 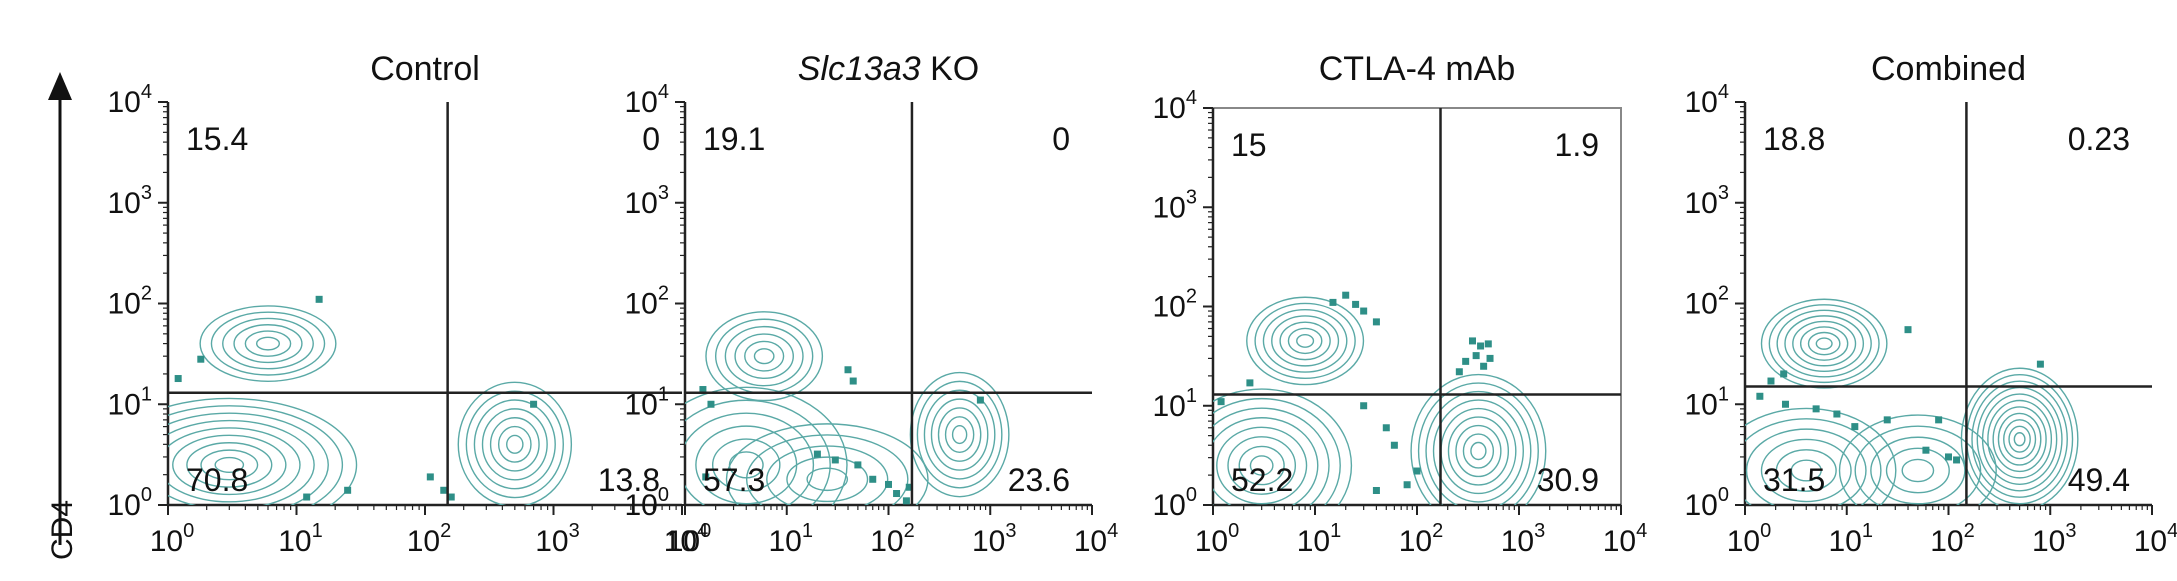 I want to click on quadrant-upper-left-value: 19.1, so click(x=734, y=139).